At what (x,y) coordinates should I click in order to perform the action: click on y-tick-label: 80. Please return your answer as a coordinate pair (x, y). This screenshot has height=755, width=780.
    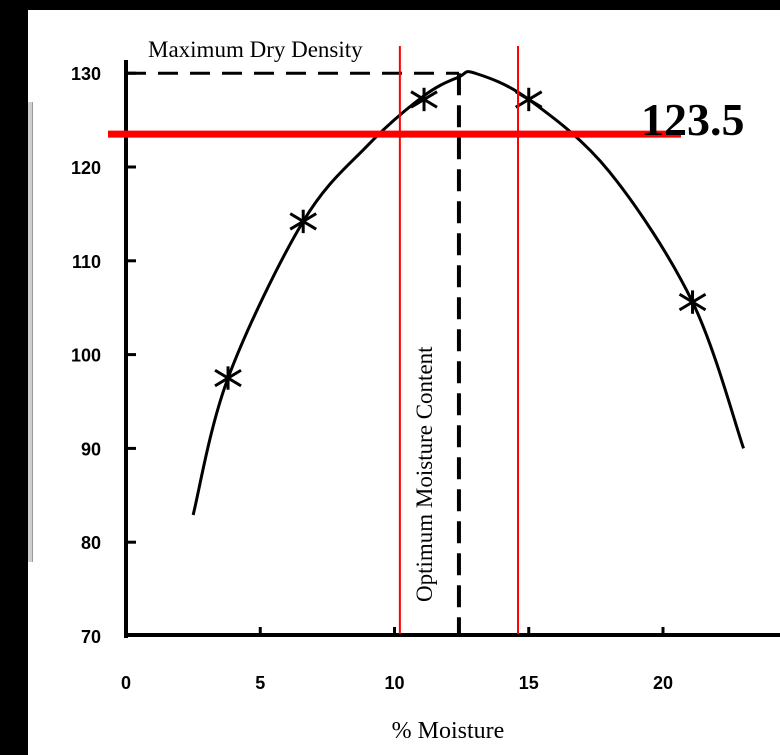
    Looking at the image, I should click on (91, 543).